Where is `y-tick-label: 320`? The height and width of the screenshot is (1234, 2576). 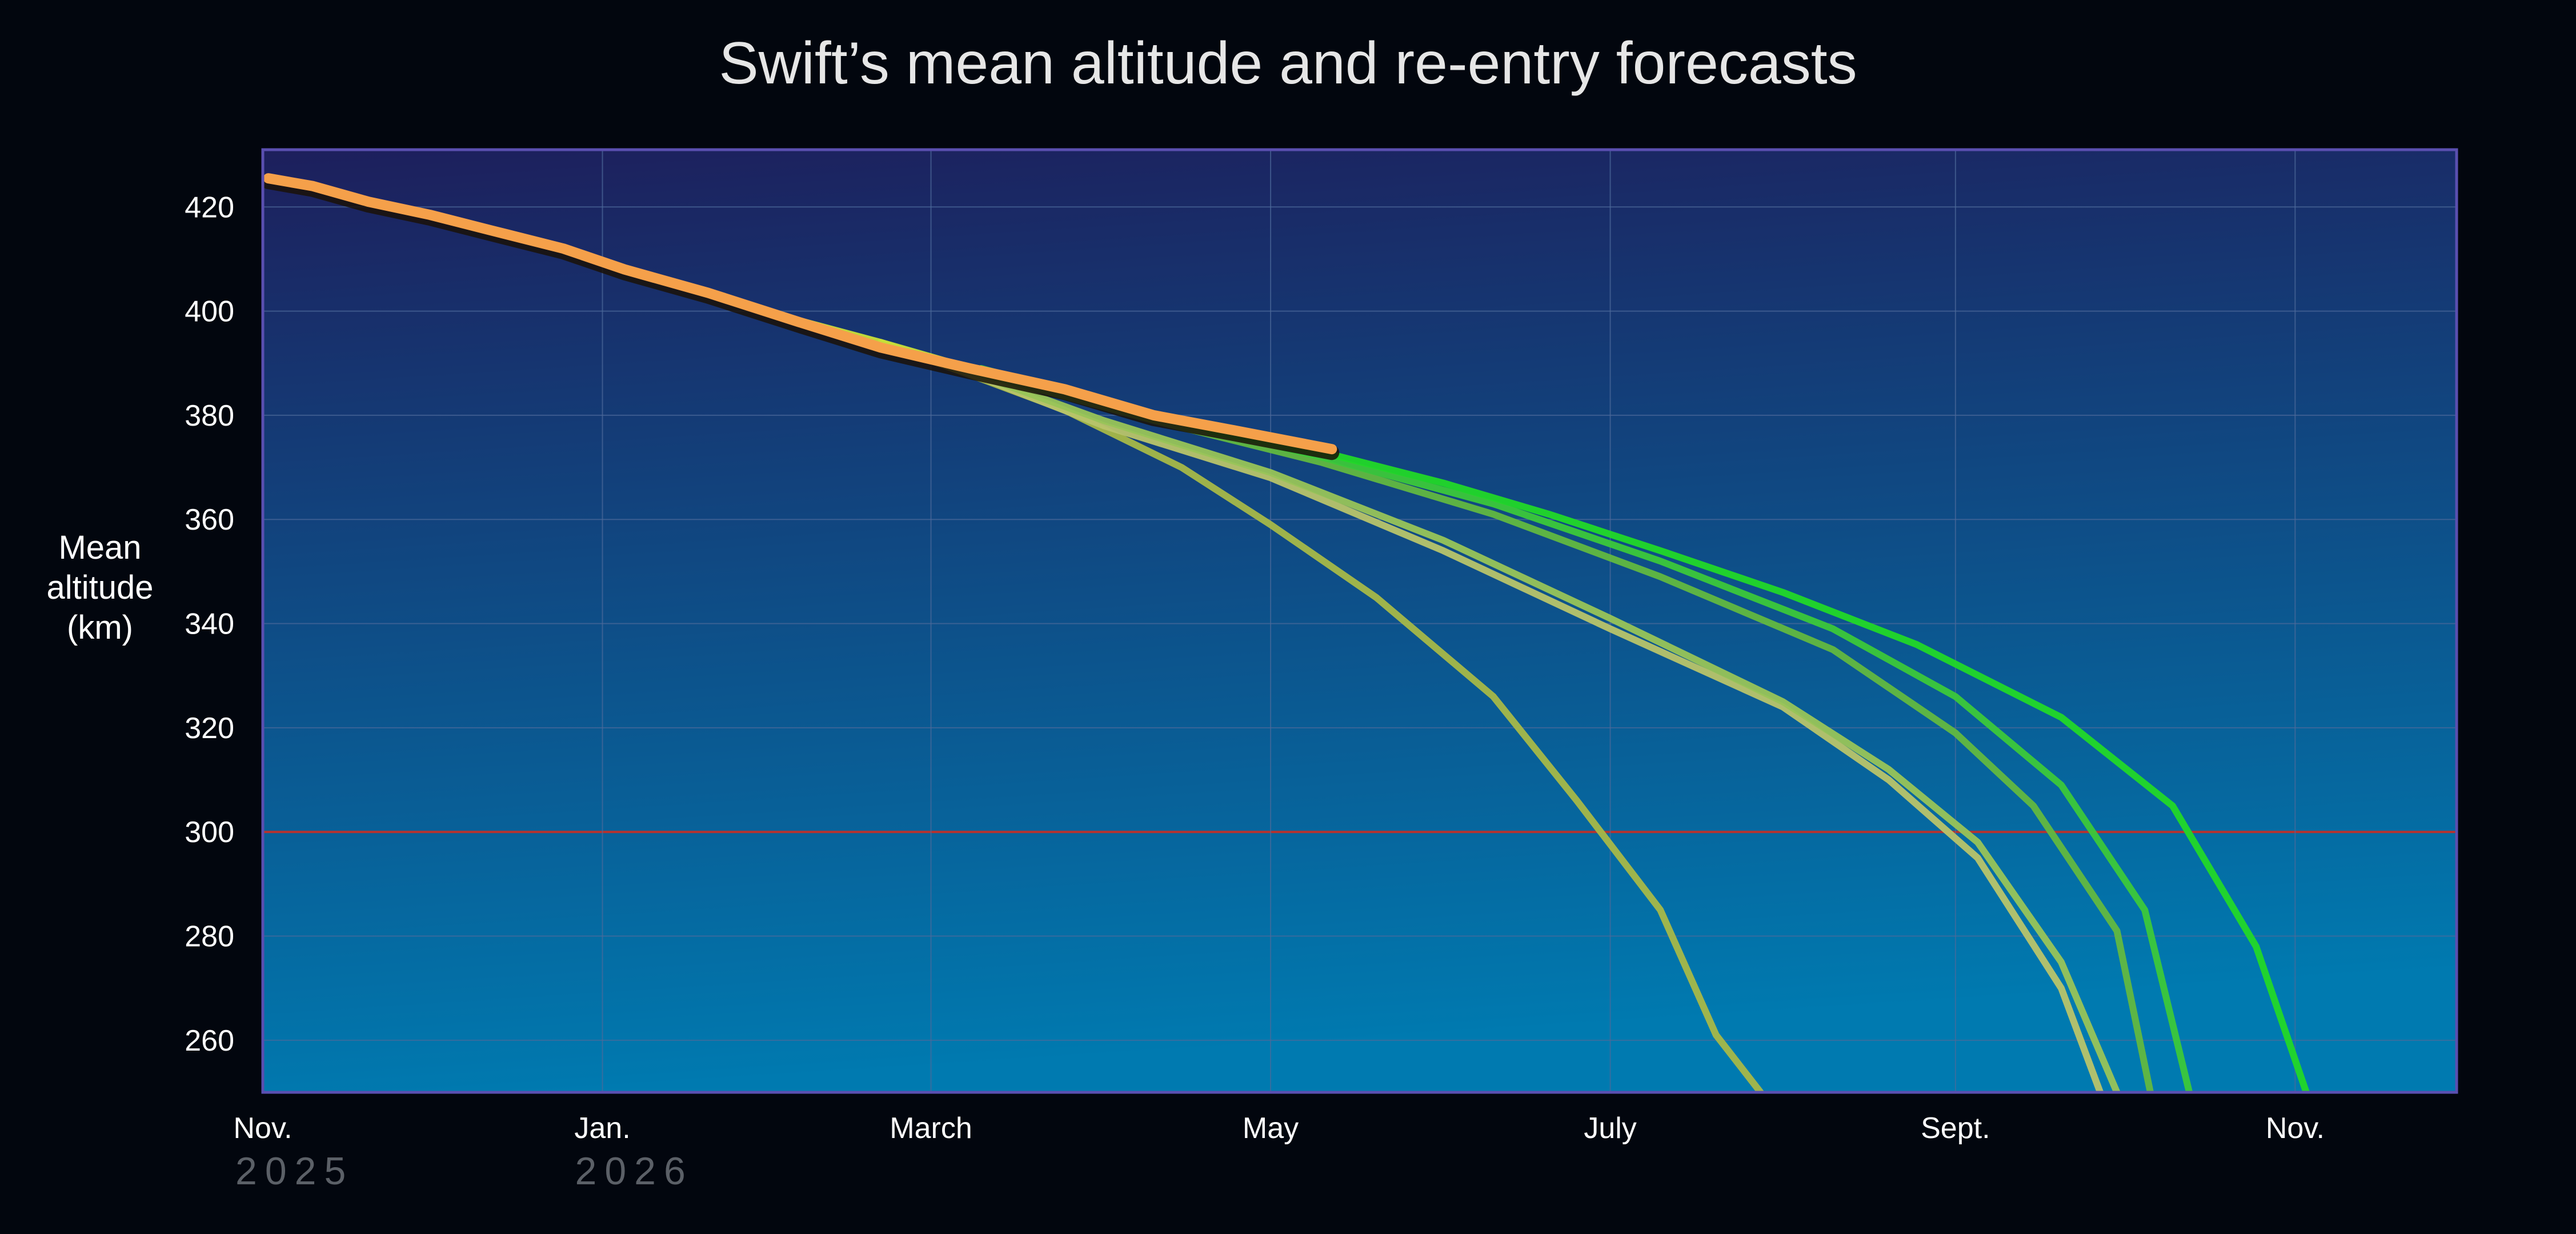
y-tick-label: 320 is located at coordinates (209, 729).